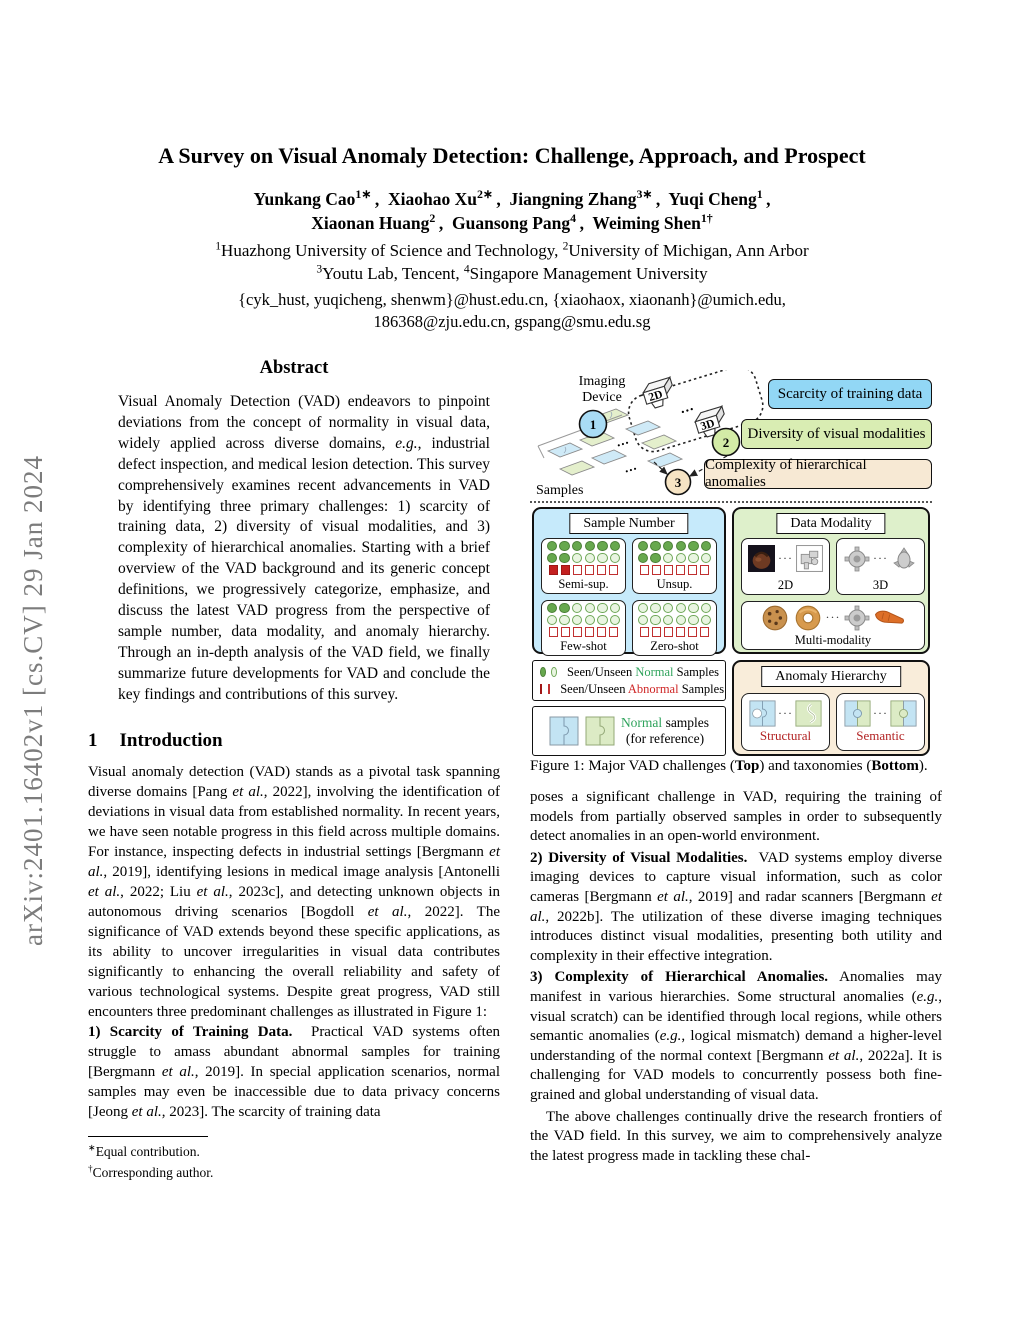  I want to click on sample-config-label: Few-shot, so click(583, 646).